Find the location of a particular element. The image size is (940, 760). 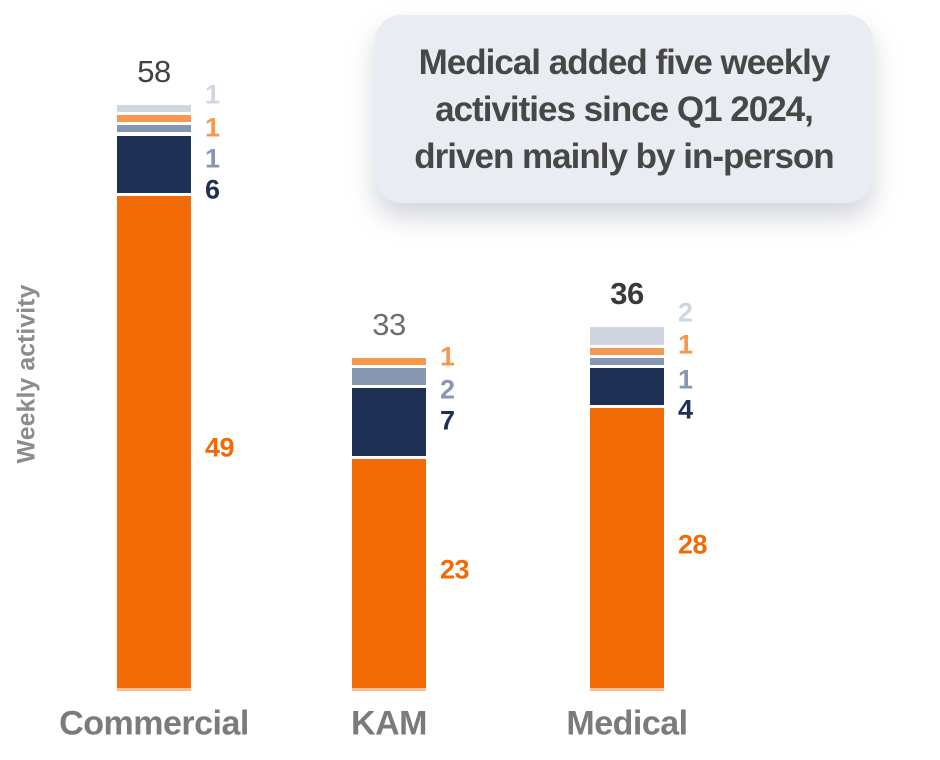

bar-segment-commercial-navy is located at coordinates (154, 166).